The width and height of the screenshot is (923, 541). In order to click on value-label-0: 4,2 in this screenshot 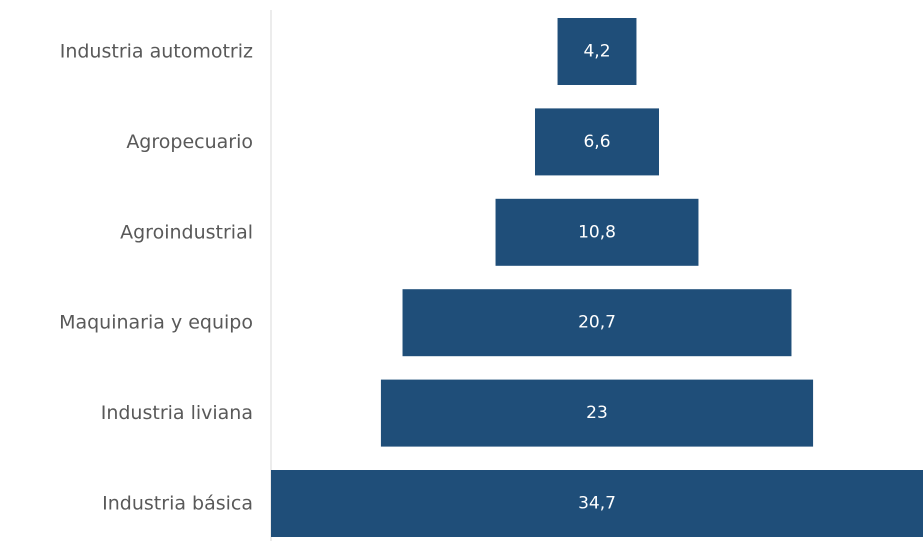, I will do `click(596, 52)`.